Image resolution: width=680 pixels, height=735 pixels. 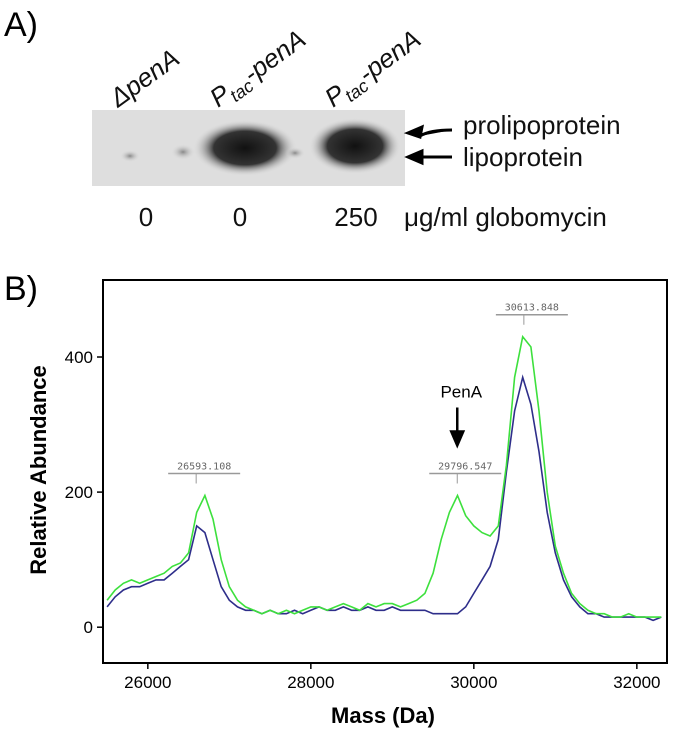 What do you see at coordinates (144, 78) in the screenshot?
I see `lane-label: ΔpenA` at bounding box center [144, 78].